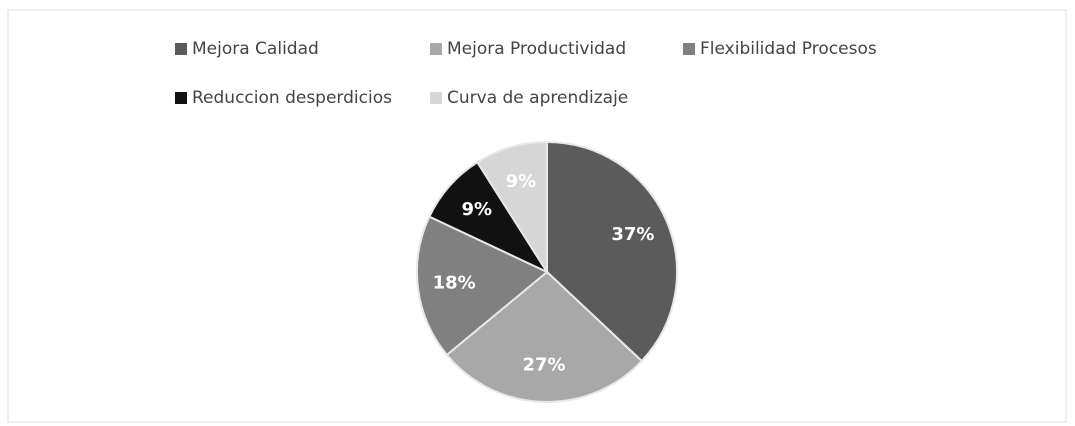  I want to click on legend-label: Mejora Productividad, so click(536, 49).